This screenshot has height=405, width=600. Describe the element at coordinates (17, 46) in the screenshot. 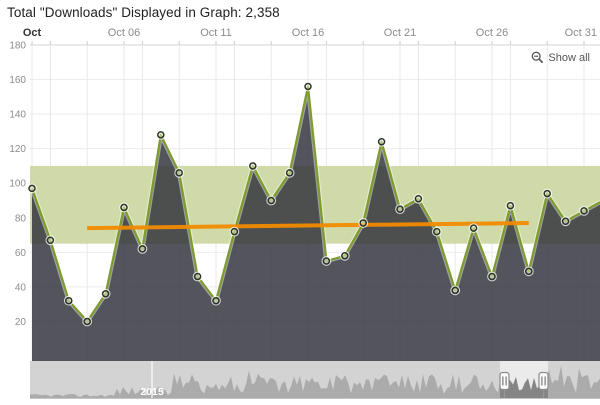

I see `y-axis-label: 180` at that location.